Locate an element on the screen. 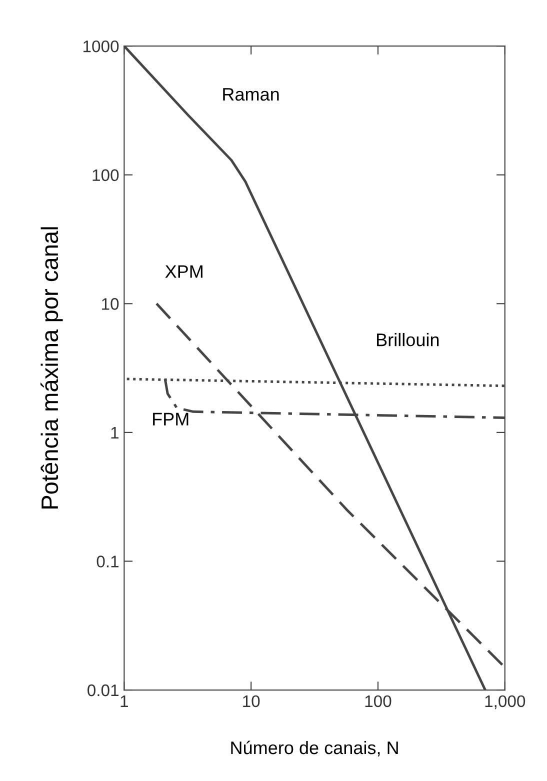 The image size is (547, 781). series-label: FPM is located at coordinates (170, 419).